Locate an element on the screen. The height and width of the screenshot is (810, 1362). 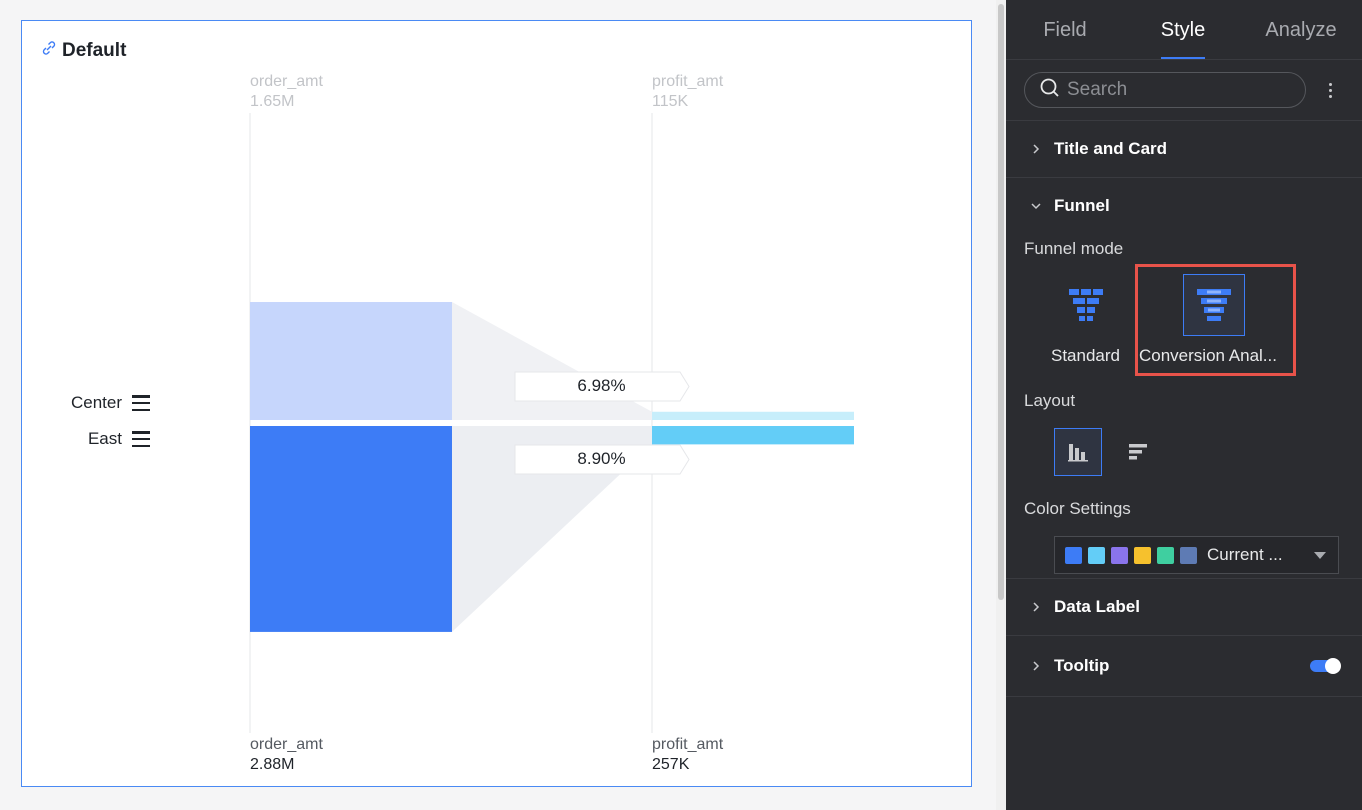
funnel-standard-icon is located at coordinates (1086, 305).